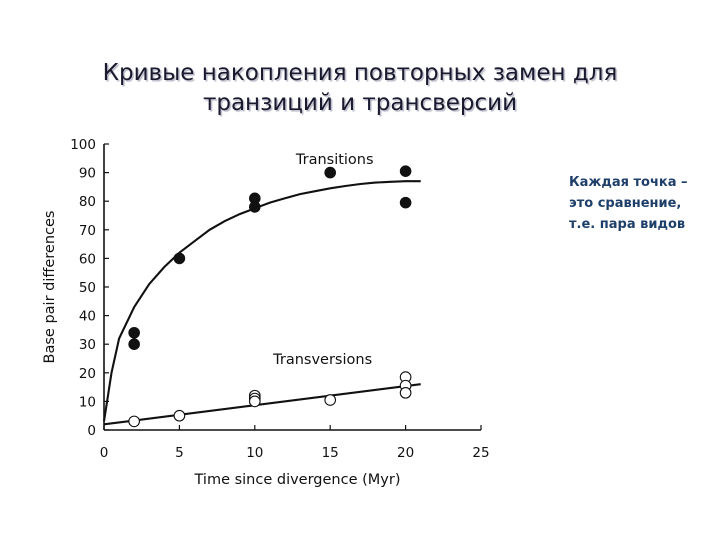 Image resolution: width=720 pixels, height=540 pixels. I want to click on side-note-line-3: т.е. пара видов, so click(627, 224).